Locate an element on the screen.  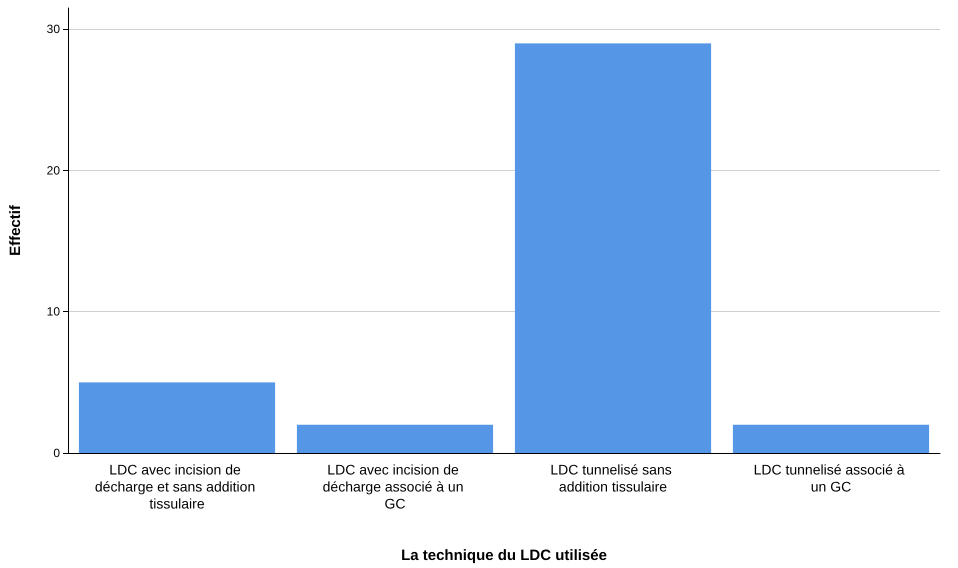
x-tick-label: LDC avec incision de décharge et sans addition tissulaire is located at coordinates (177, 487).